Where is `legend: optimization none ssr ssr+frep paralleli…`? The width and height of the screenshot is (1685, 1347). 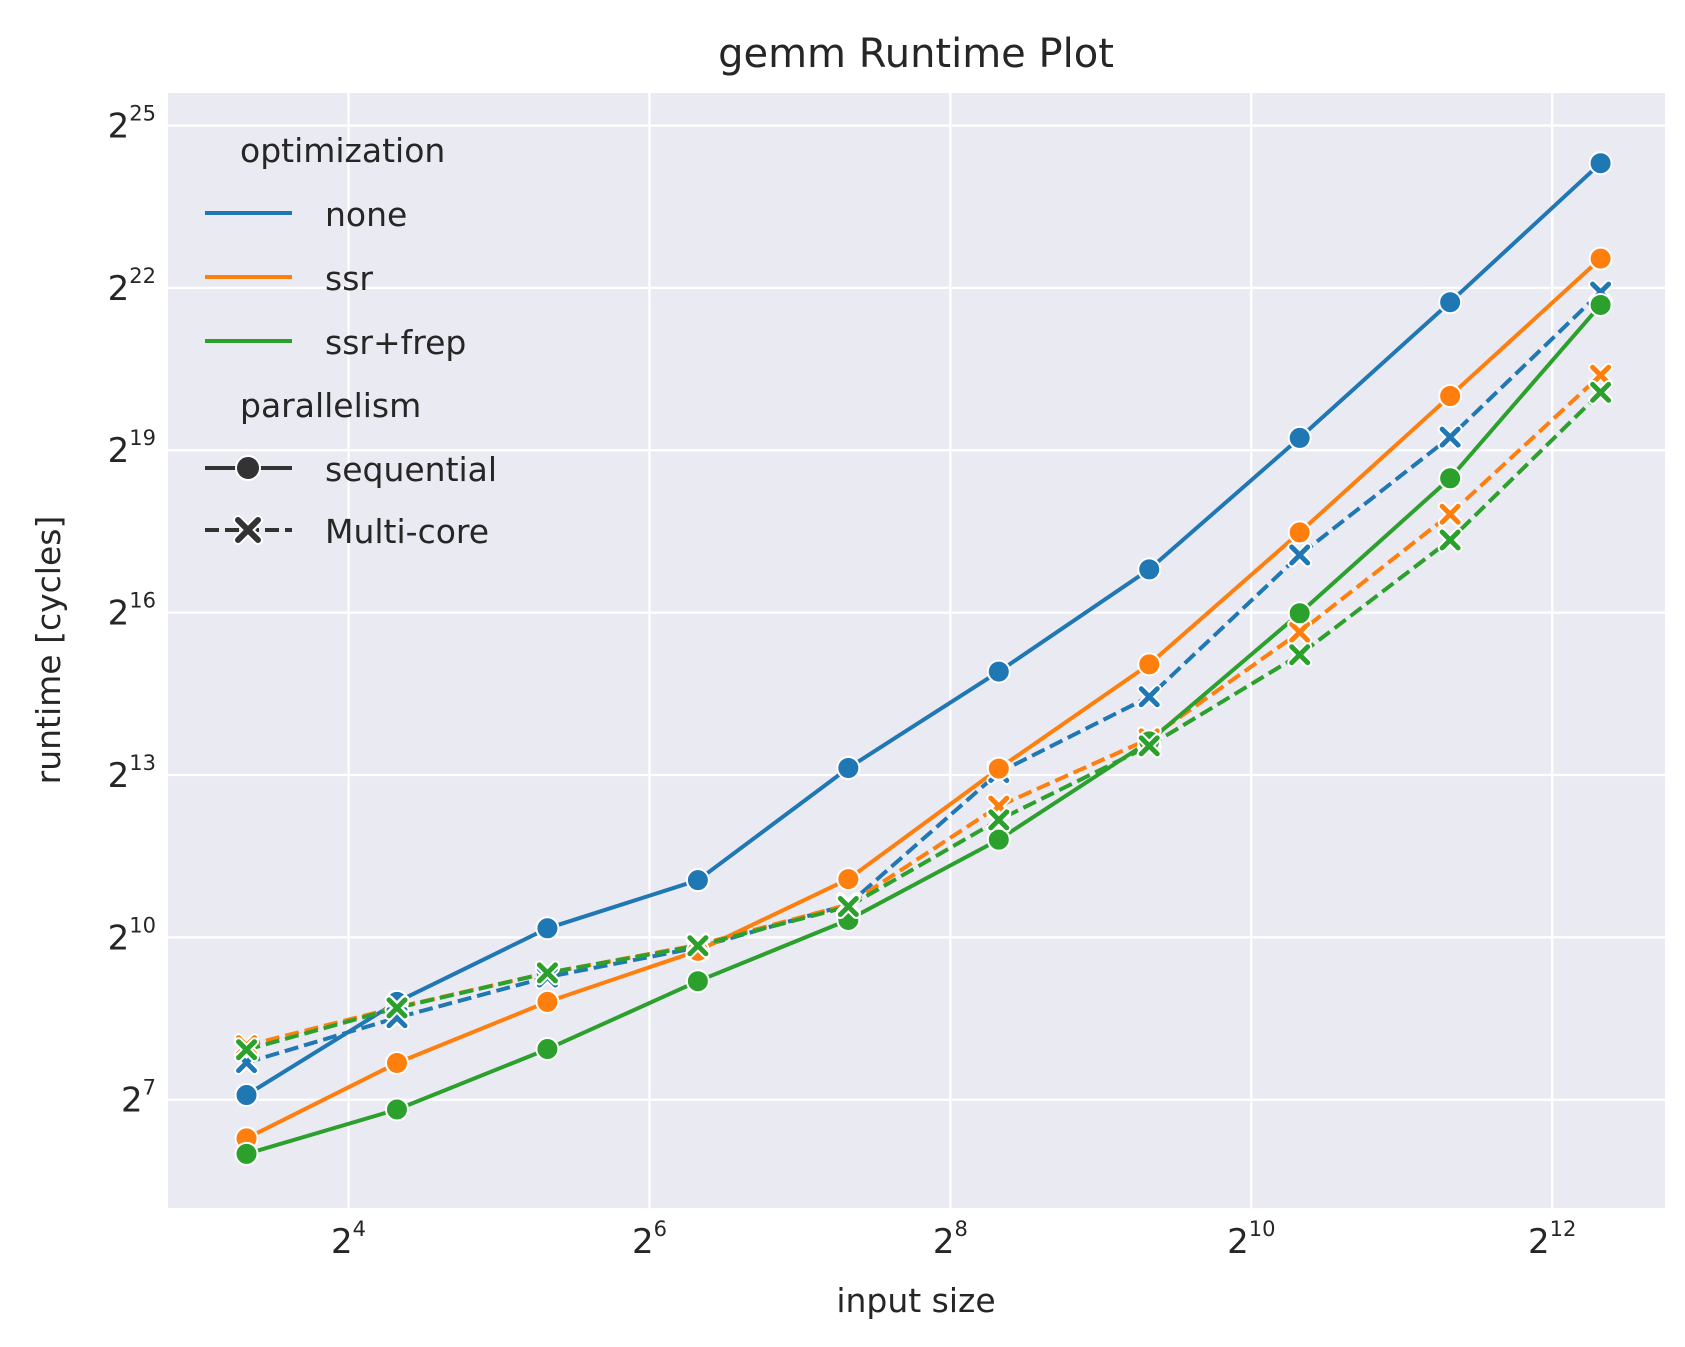 legend: optimization none ssr ssr+frep paralleli… is located at coordinates (351, 341).